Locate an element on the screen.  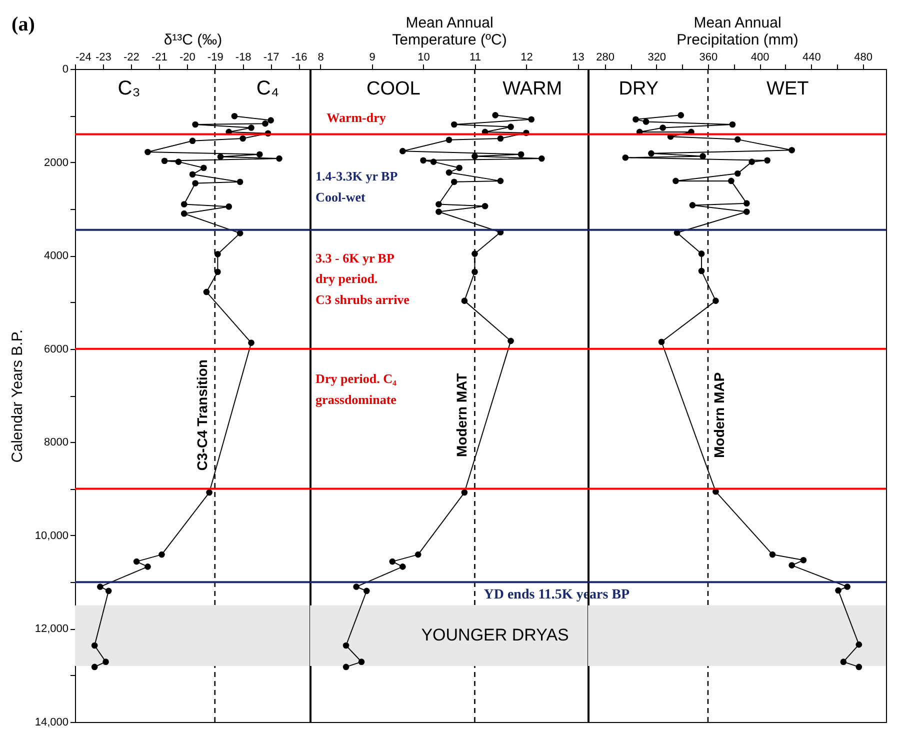
x-tick-label: 10 is located at coordinates (424, 58).